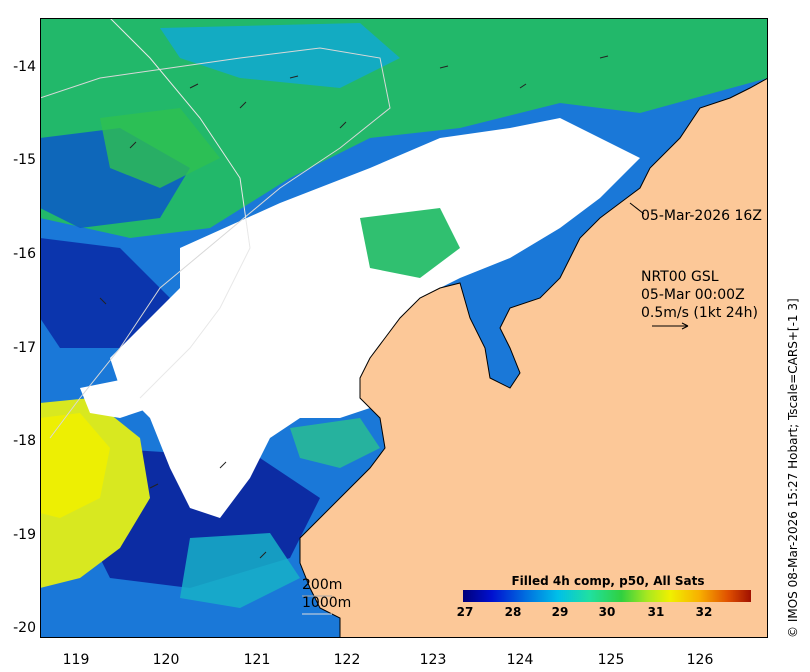 Image resolution: width=810 pixels, height=672 pixels. What do you see at coordinates (607, 612) in the screenshot?
I see `colorbar-tick-label: 30` at bounding box center [607, 612].